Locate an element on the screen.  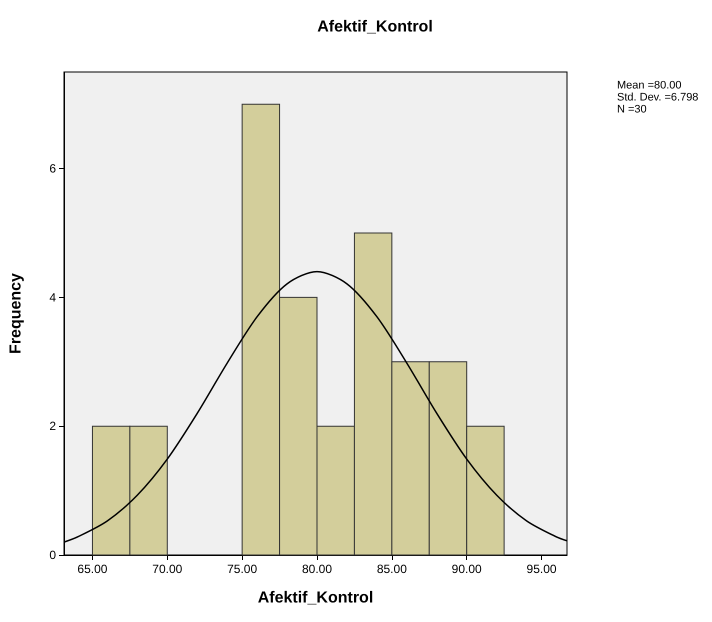
x-tick-label: 75.00 is located at coordinates (242, 569).